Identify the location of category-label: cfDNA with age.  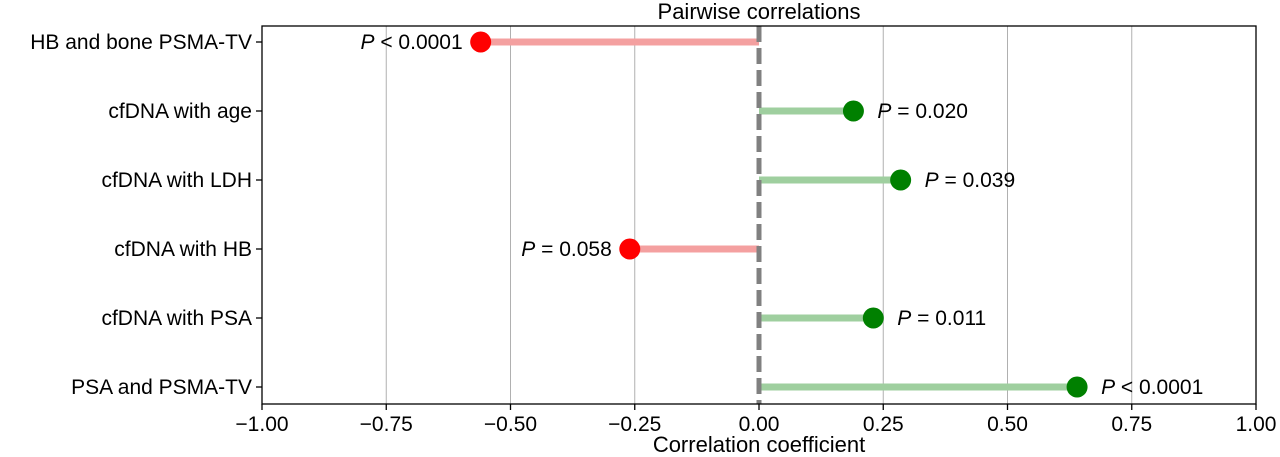
(180, 111).